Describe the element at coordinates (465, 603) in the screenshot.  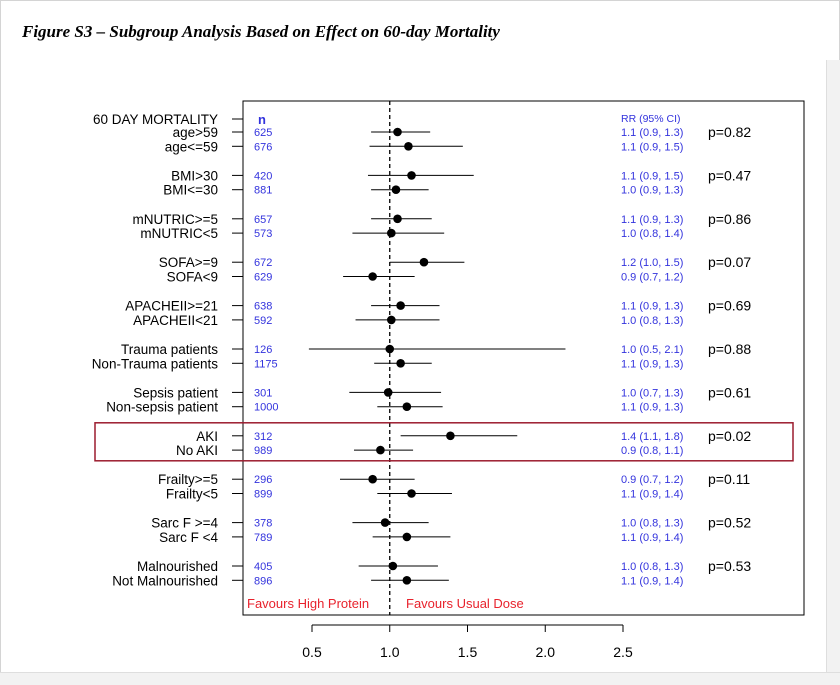
I see `favours-right-label: Favours Usual Dose` at that location.